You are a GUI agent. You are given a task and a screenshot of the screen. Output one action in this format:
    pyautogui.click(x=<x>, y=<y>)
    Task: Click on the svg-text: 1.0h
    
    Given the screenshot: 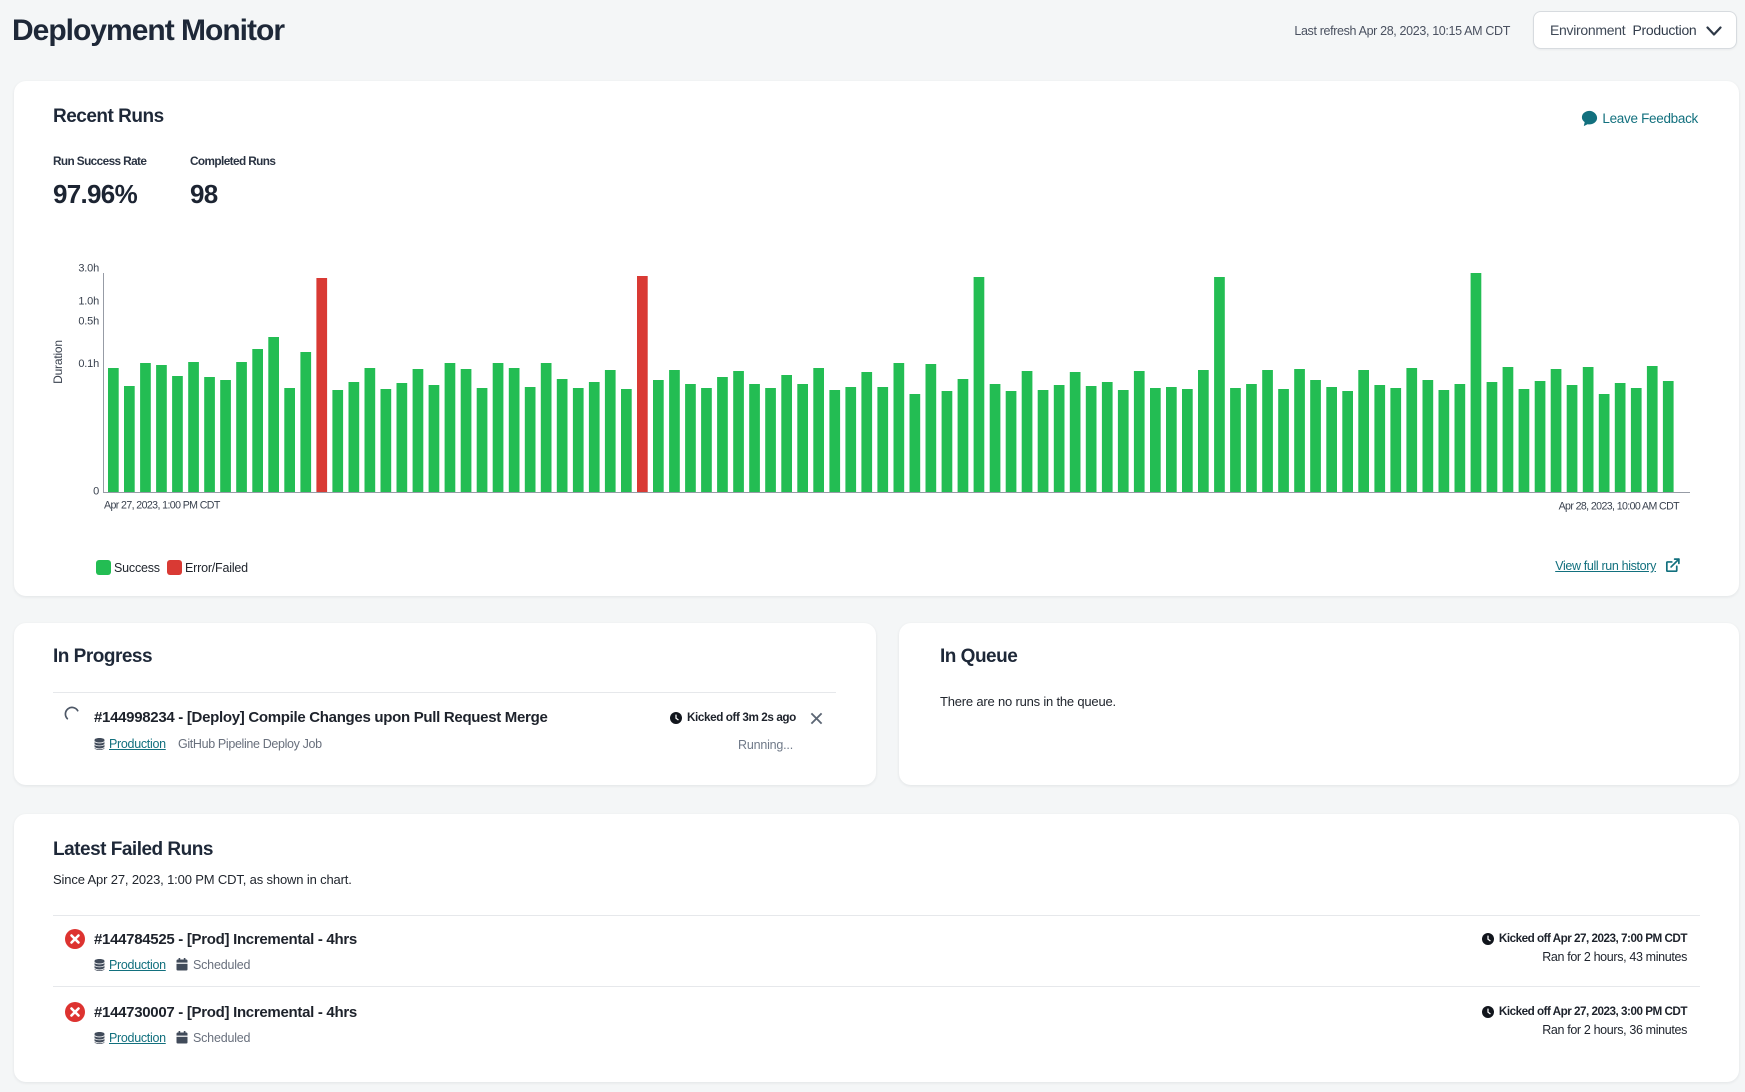 What is the action you would take?
    pyautogui.click(x=88, y=302)
    